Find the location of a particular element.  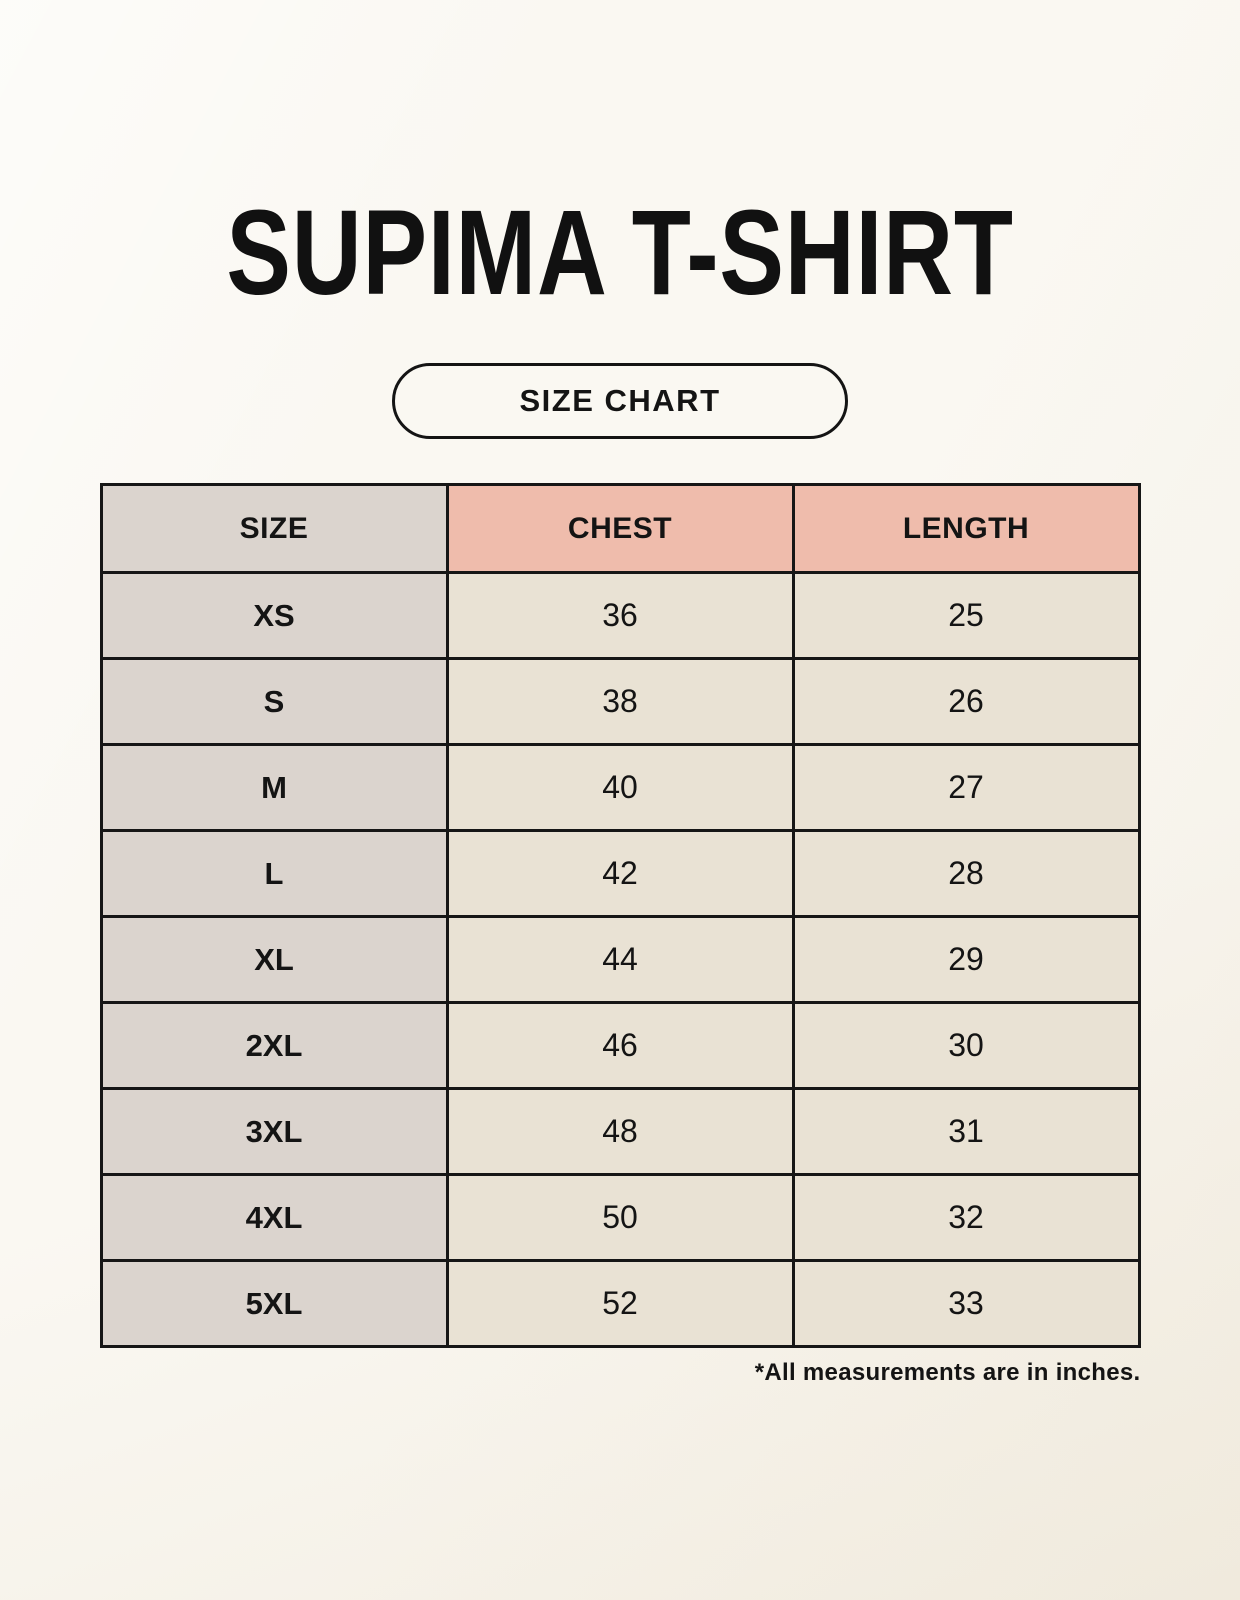

length-value-cell: 31 is located at coordinates (966, 1131).